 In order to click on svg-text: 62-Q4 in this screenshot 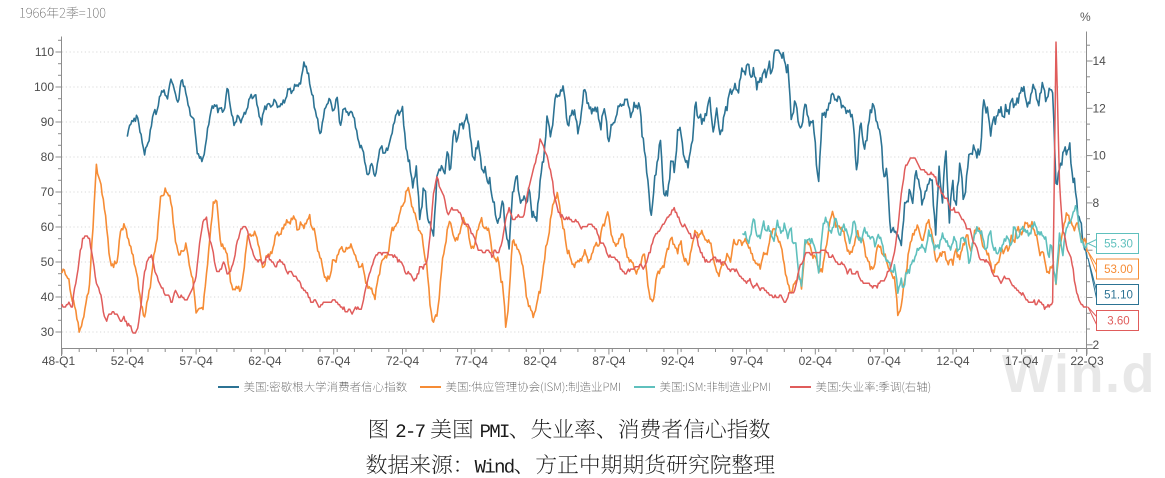, I will do `click(265, 361)`.